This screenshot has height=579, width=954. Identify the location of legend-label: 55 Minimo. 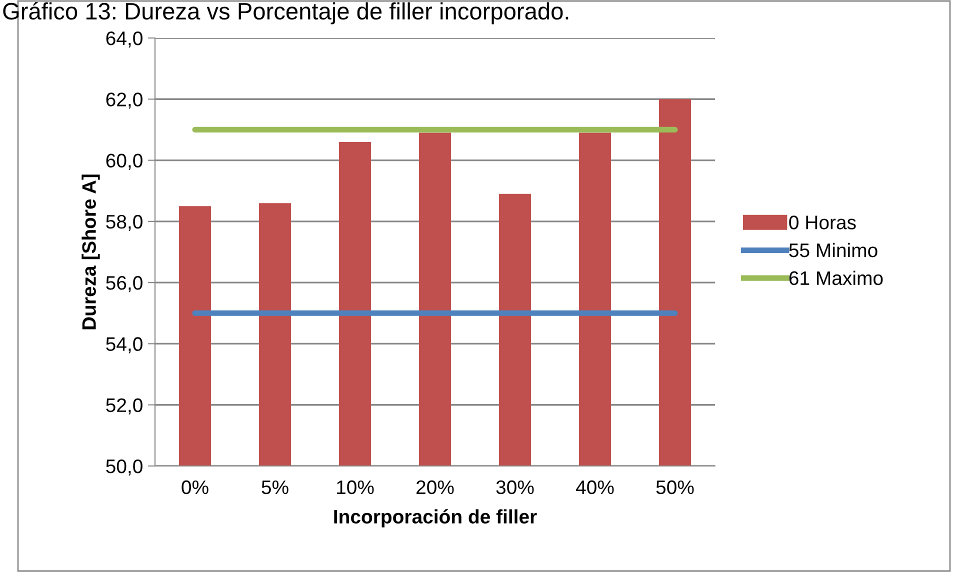
(833, 250).